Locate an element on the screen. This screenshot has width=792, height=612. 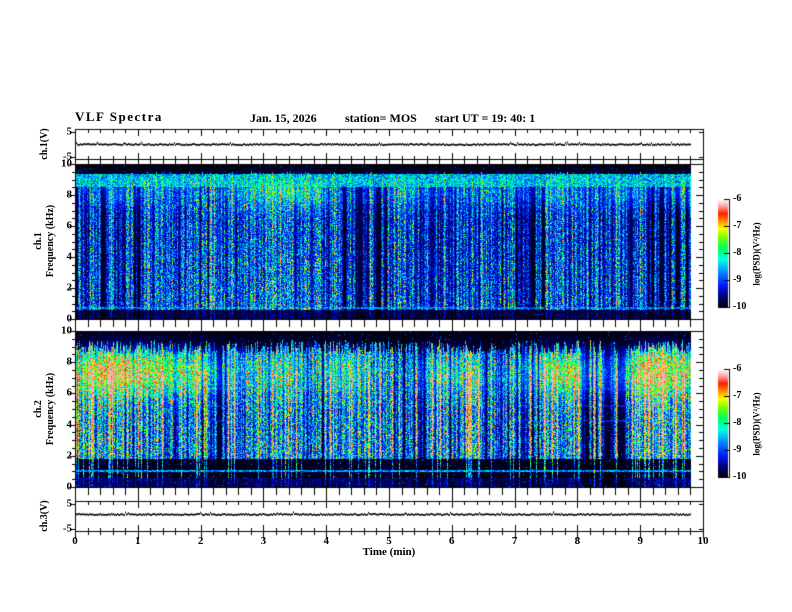
figure-title: VLF Spectra is located at coordinates (119, 116).